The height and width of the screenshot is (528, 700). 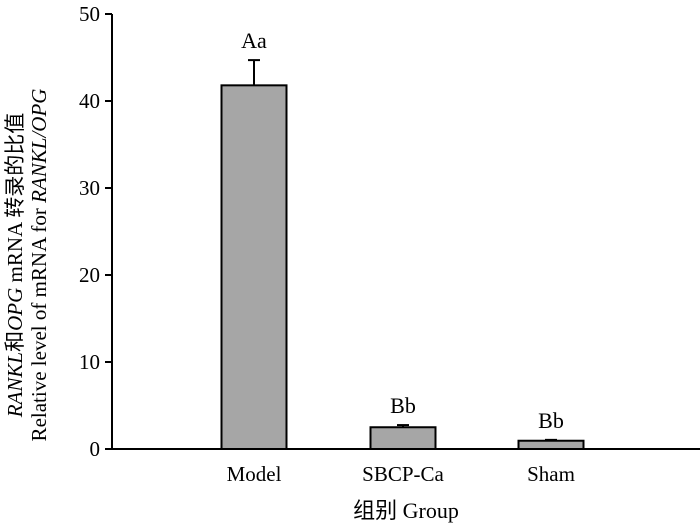 What do you see at coordinates (15, 200) in the screenshot?
I see `y-label-rest: mRNA 转录的比值` at bounding box center [15, 200].